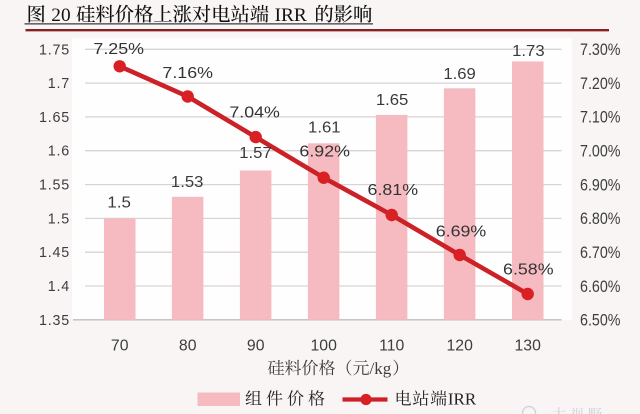  Describe the element at coordinates (187, 182) in the screenshot. I see `svg-text: 1.53` at that location.